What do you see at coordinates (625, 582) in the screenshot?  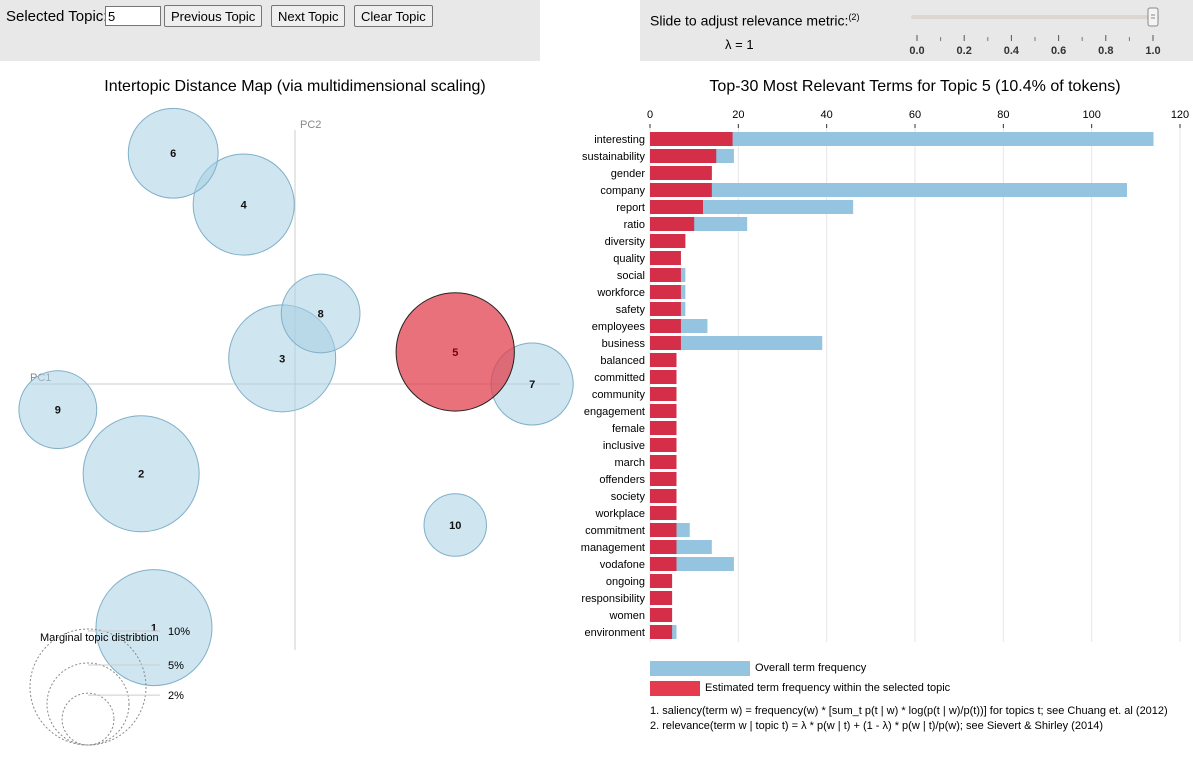 I see `term-label-ongoing: ongoing` at bounding box center [625, 582].